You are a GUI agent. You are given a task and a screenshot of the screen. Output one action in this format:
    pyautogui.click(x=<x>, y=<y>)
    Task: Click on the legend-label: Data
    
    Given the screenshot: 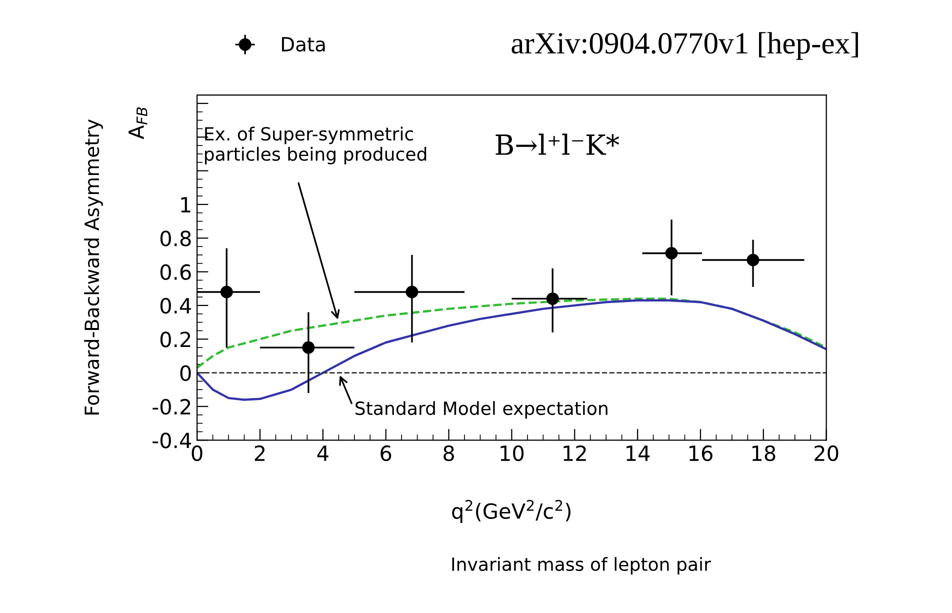 What is the action you would take?
    pyautogui.click(x=303, y=44)
    